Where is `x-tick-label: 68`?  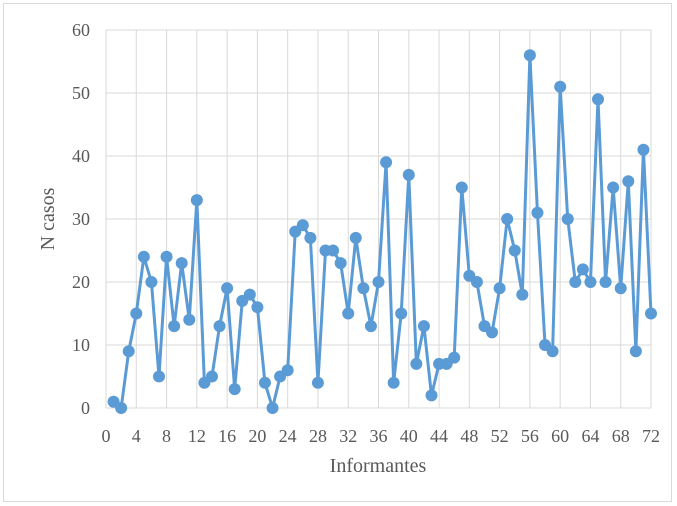 x-tick-label: 68 is located at coordinates (621, 436).